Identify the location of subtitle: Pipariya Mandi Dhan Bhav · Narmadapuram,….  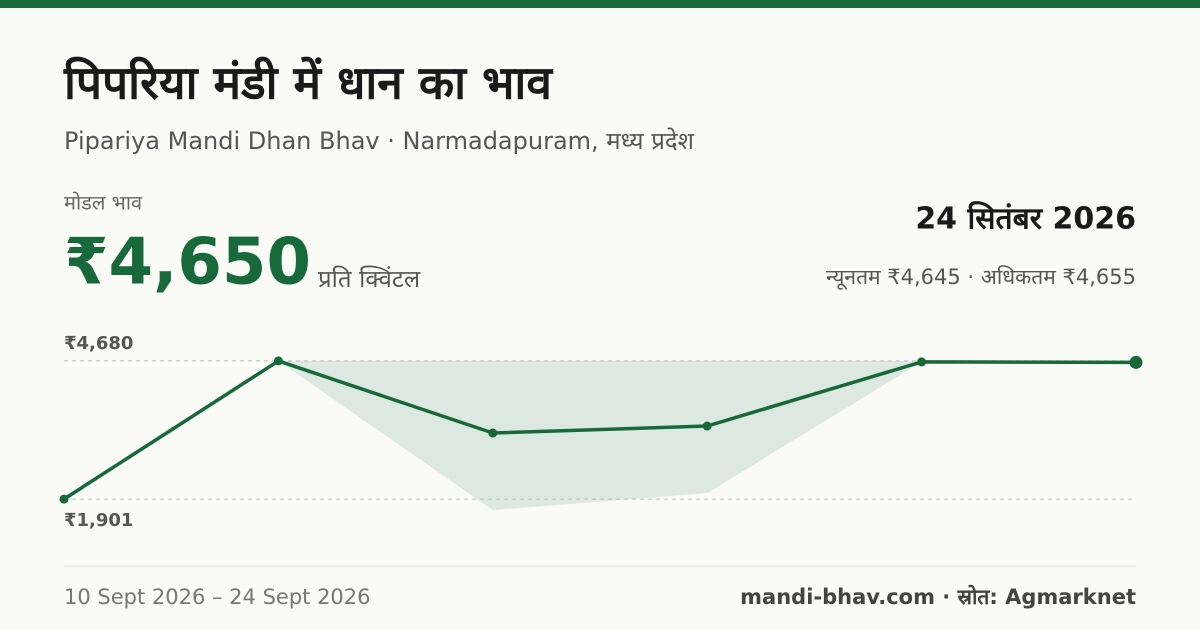
(379, 141).